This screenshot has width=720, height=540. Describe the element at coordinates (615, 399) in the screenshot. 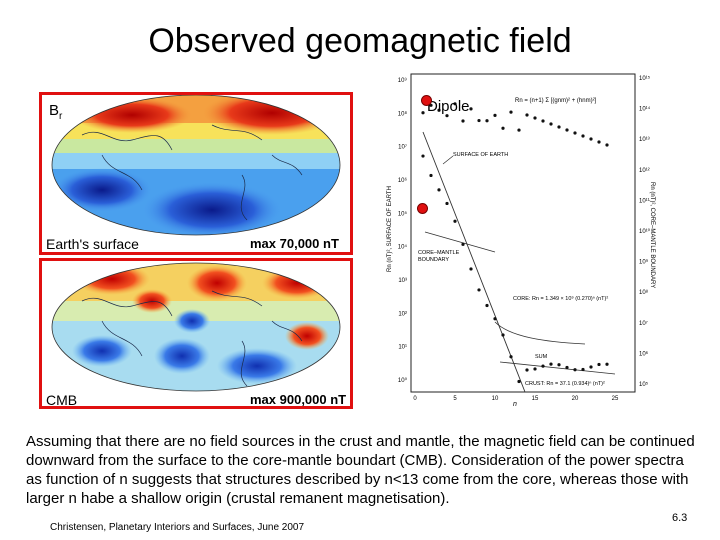

I see `x-tick-label: 25` at that location.